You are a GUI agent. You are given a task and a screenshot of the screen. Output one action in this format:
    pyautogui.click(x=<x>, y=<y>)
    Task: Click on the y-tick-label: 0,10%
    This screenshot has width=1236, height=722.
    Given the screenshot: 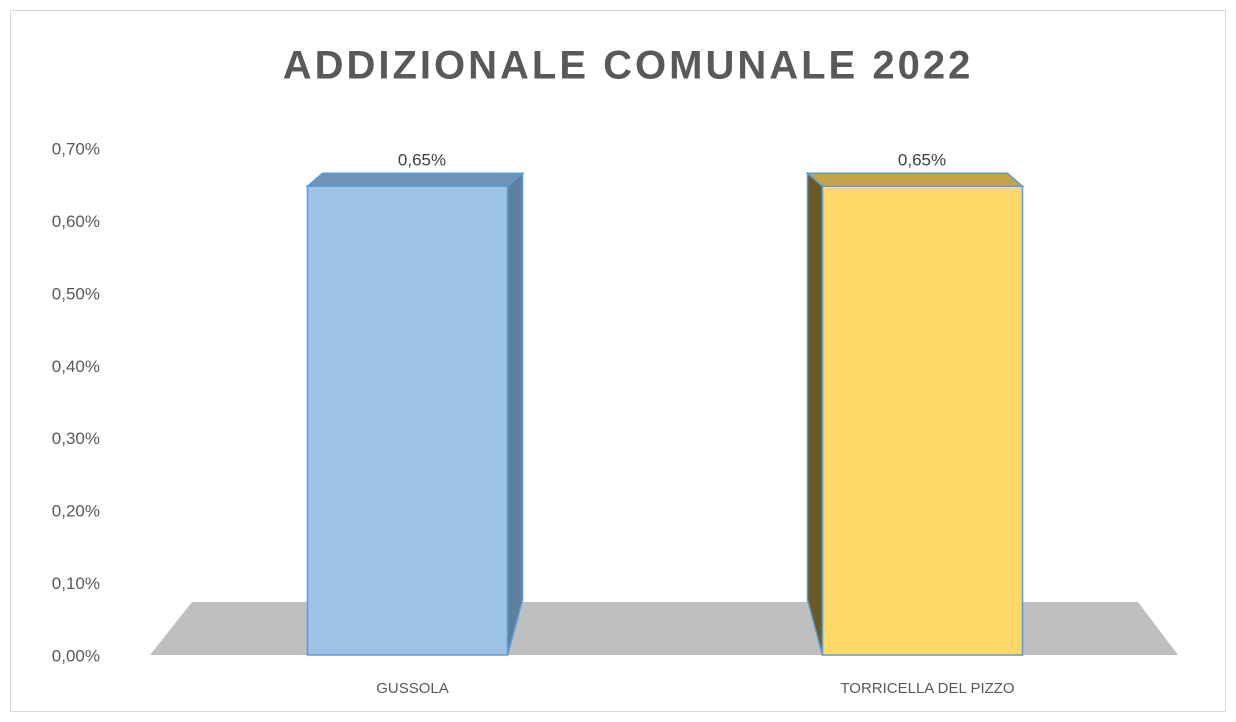 What is the action you would take?
    pyautogui.click(x=76, y=583)
    